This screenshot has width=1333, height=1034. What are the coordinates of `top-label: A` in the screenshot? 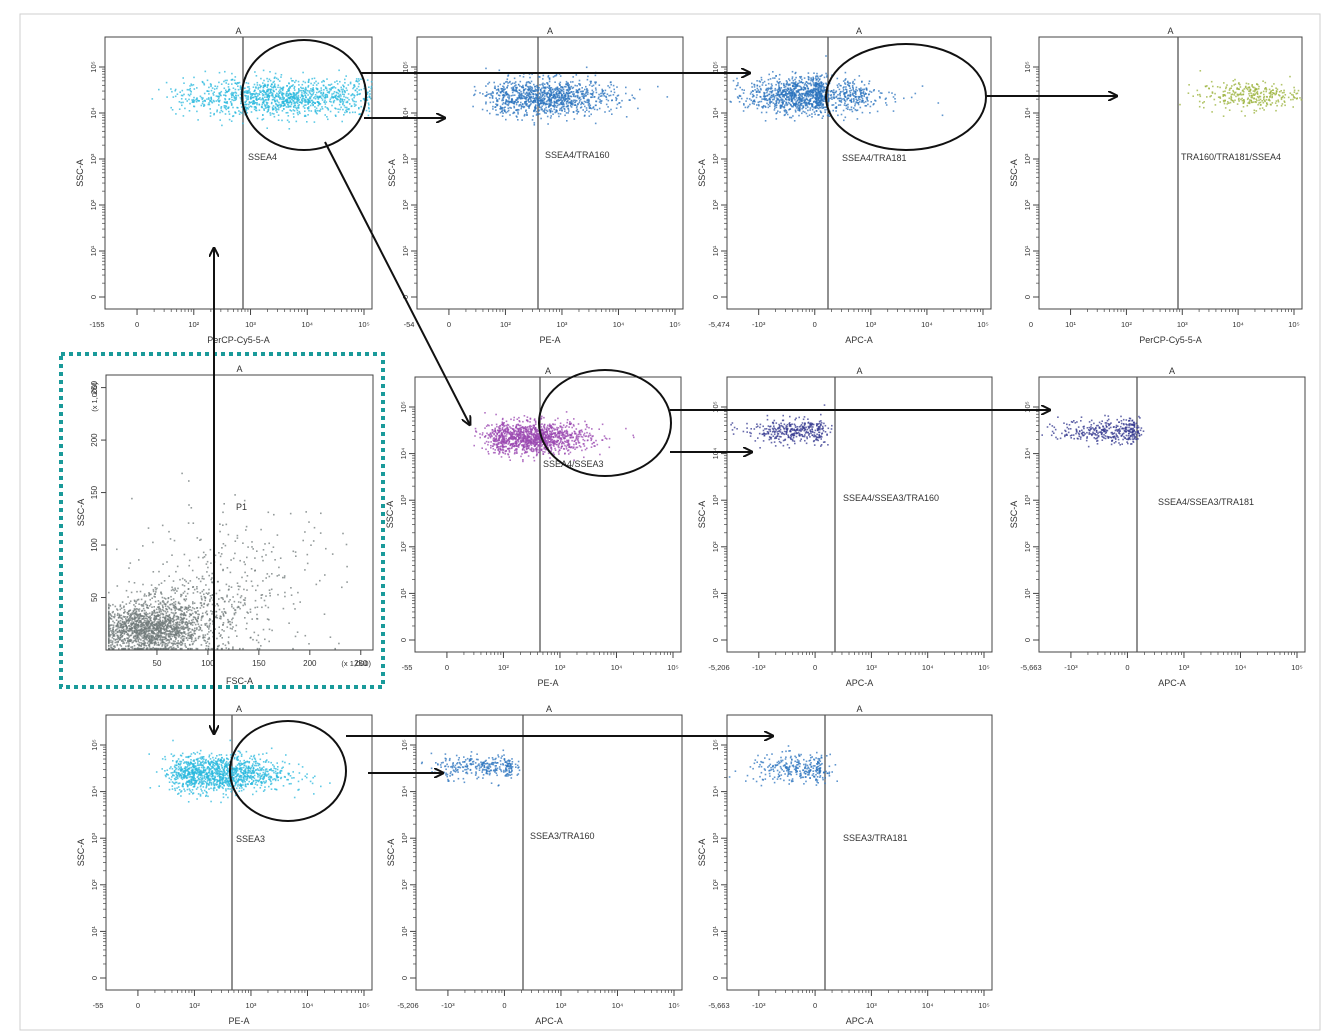 It's located at (1170, 31).